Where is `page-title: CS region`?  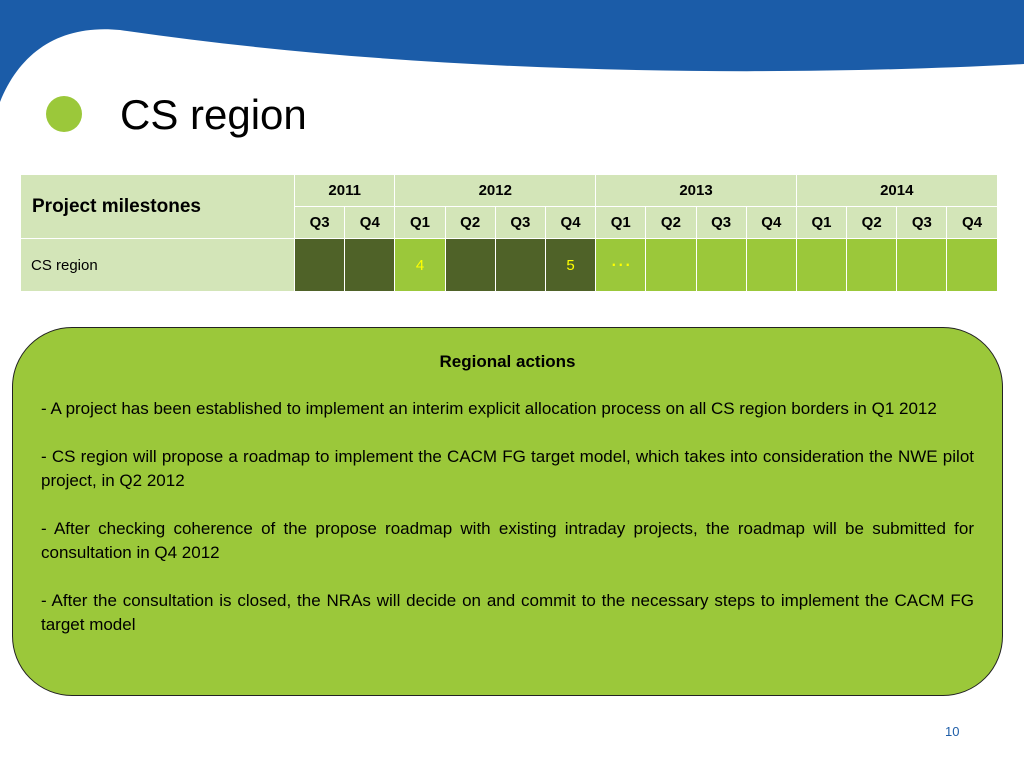 page-title: CS region is located at coordinates (213, 114).